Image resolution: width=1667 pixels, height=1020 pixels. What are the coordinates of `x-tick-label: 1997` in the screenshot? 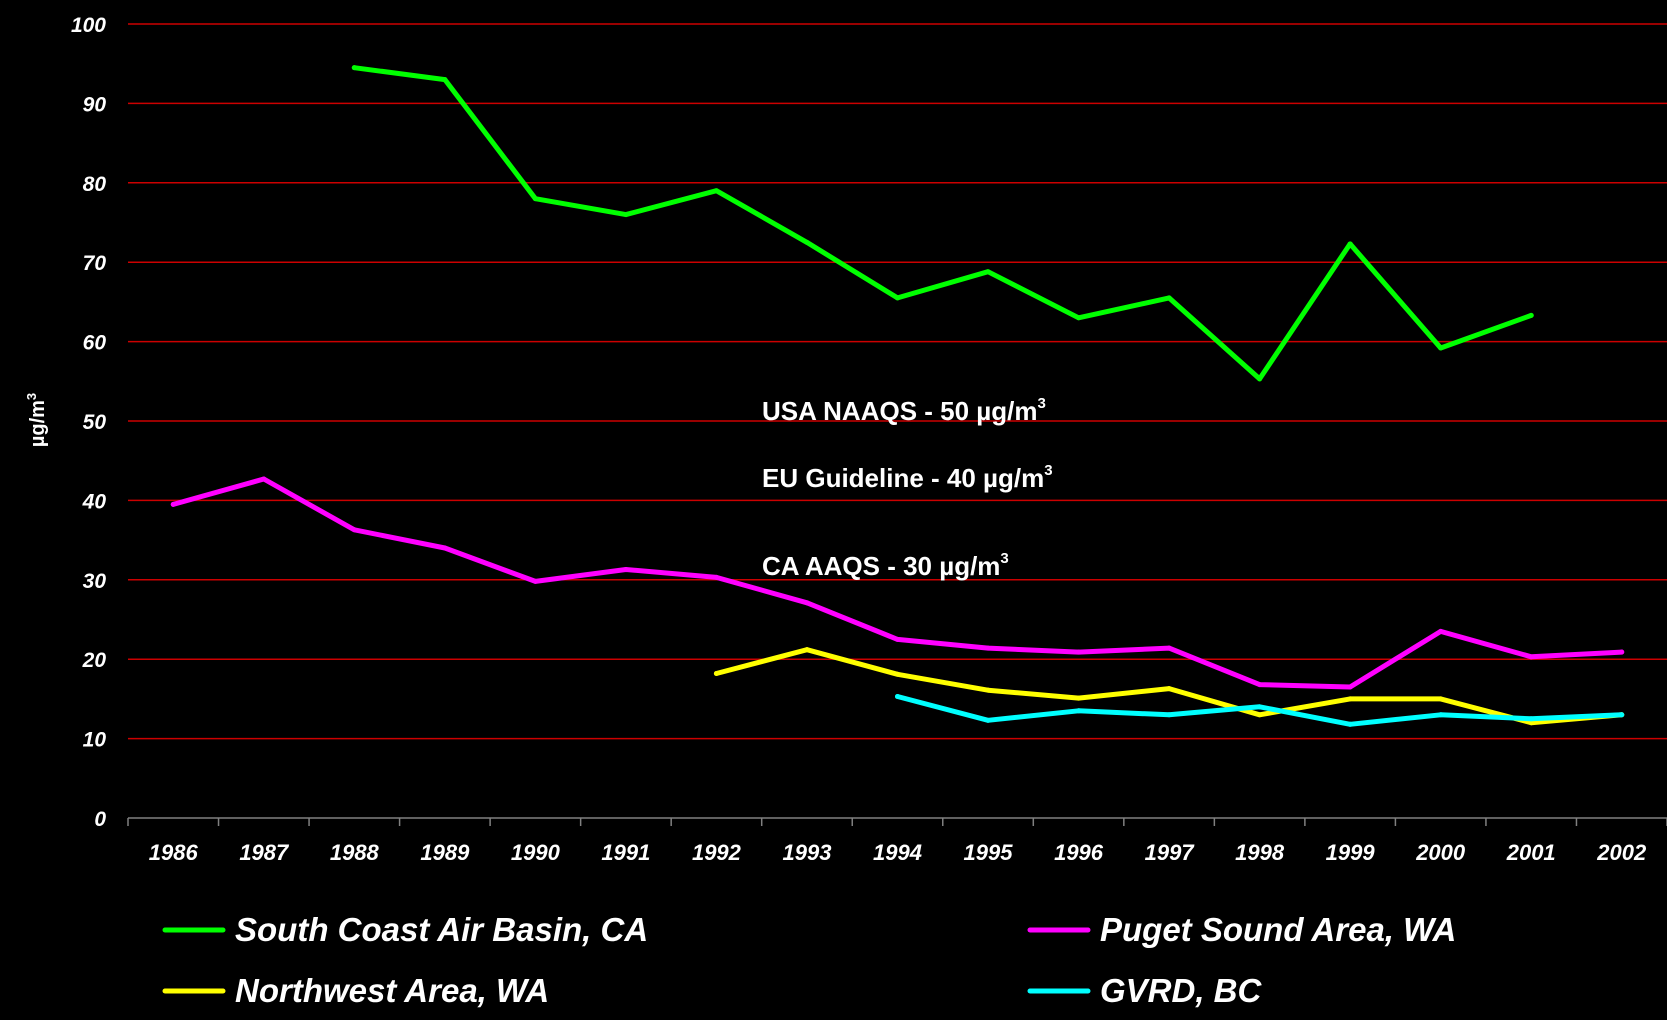 It's located at (1170, 852).